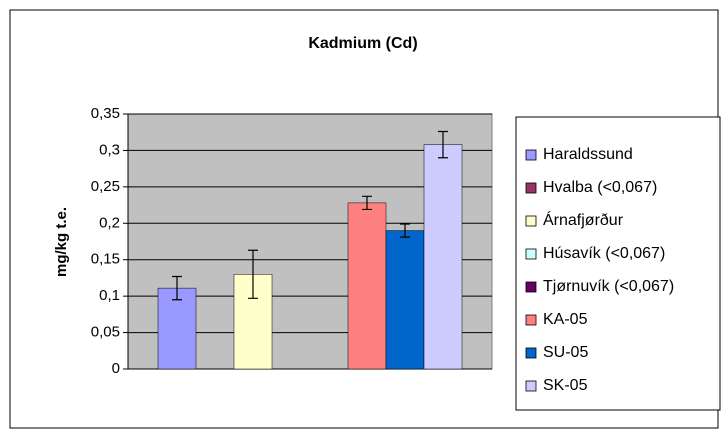  I want to click on y-tick-label: 0,1, so click(109, 295).